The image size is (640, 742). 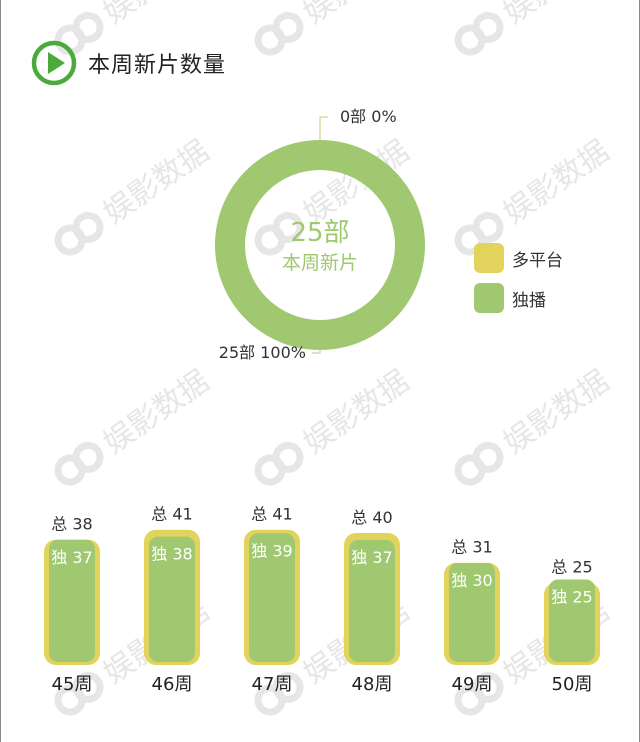 What do you see at coordinates (272, 684) in the screenshot?
I see `week-tick-label: 47周` at bounding box center [272, 684].